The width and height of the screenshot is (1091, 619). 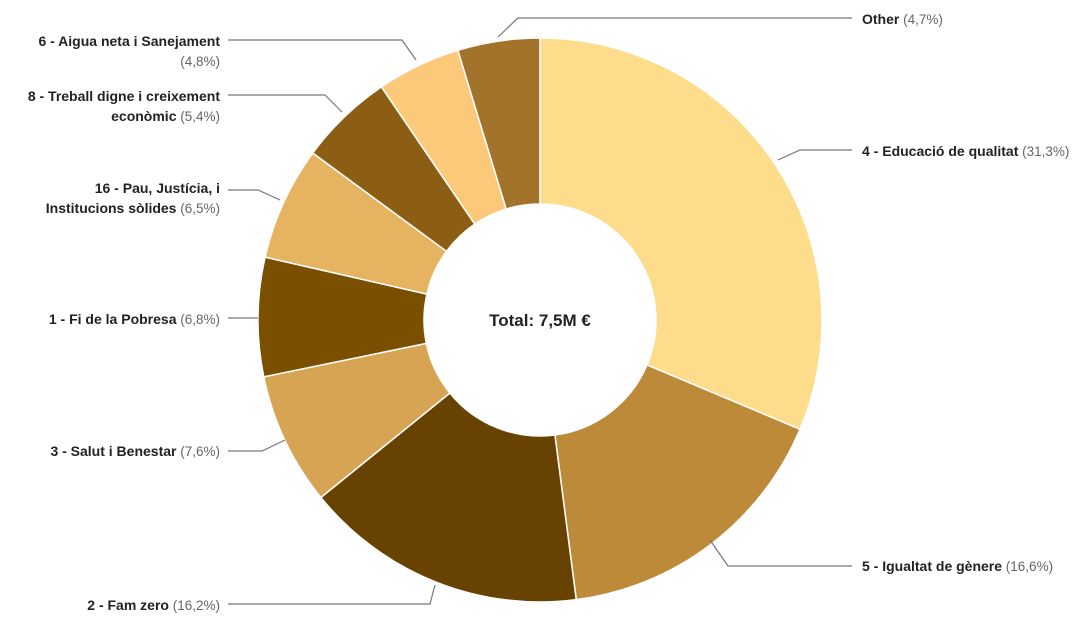 I want to click on slice-label-1: 4 - Educació de qualitat (31,3%), so click(x=965, y=151).